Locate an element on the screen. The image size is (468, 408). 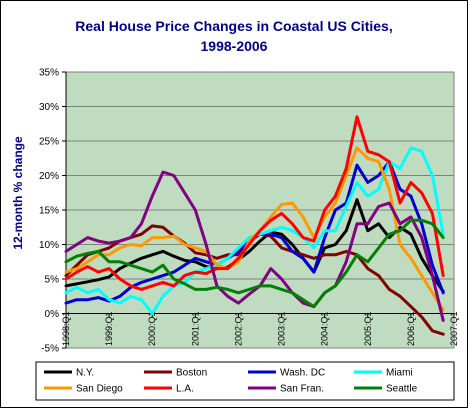
y-tick-label: 0% is located at coordinates (52, 314).